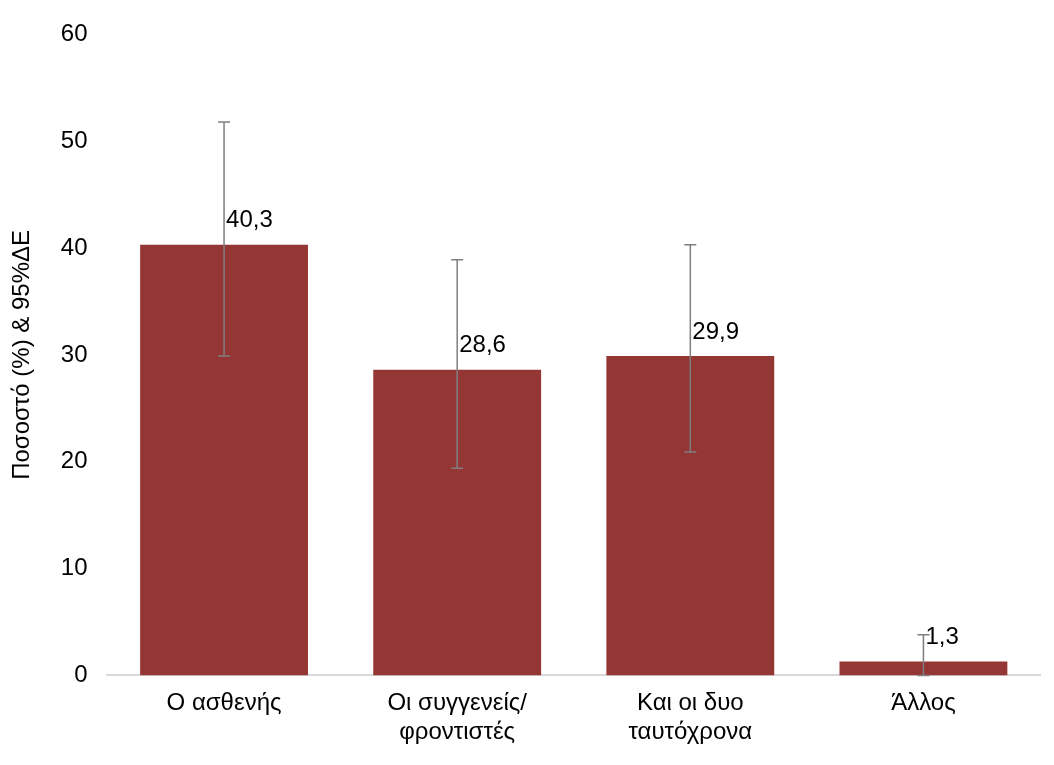 This screenshot has width=1054, height=765. Describe the element at coordinates (482, 344) in the screenshot. I see `data-label: 28,6` at that location.